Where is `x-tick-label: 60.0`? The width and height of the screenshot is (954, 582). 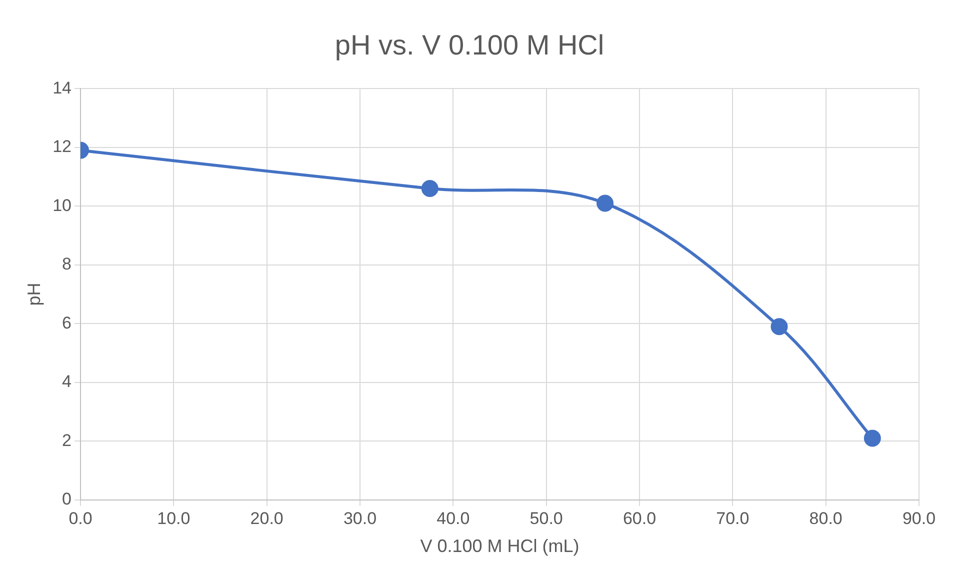
x-tick-label: 60.0 is located at coordinates (639, 518).